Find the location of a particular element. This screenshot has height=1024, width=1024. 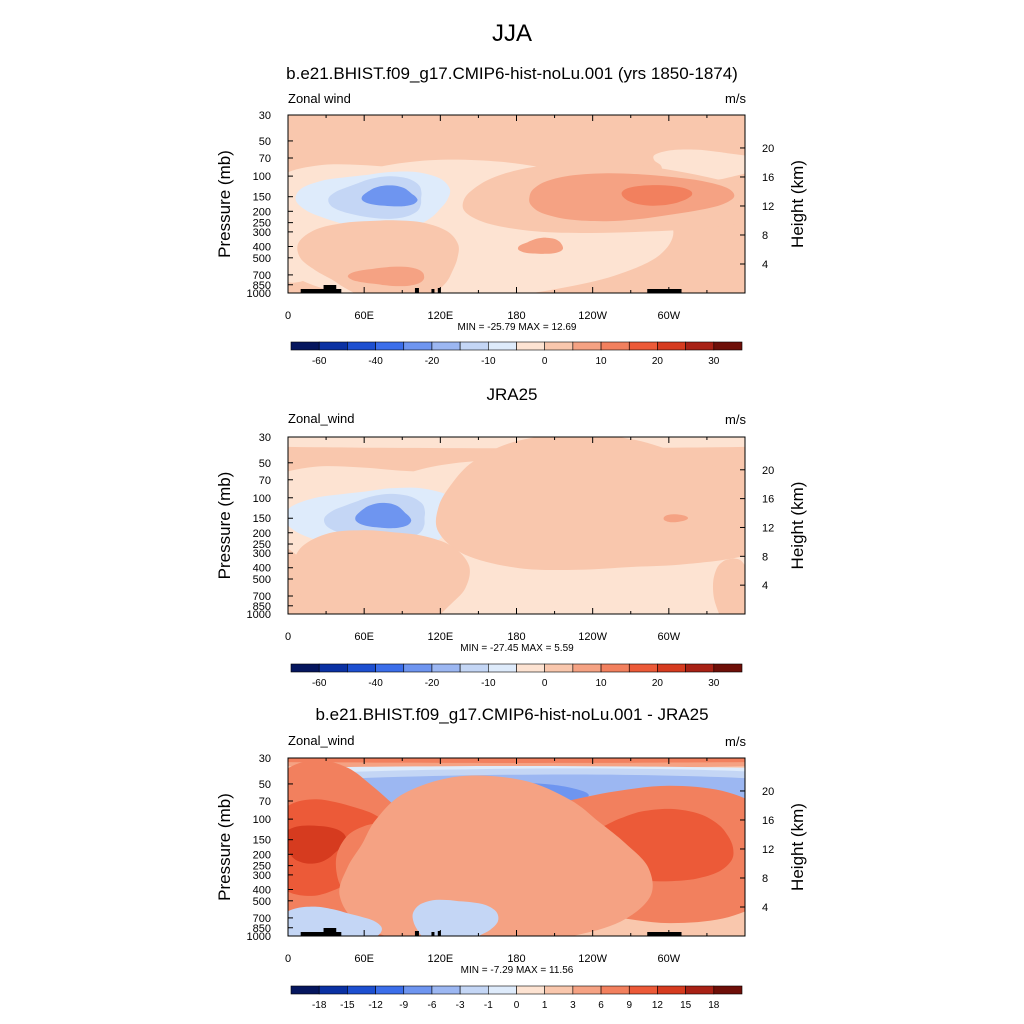

panel-1-unit-label: m/s is located at coordinates (735, 98).